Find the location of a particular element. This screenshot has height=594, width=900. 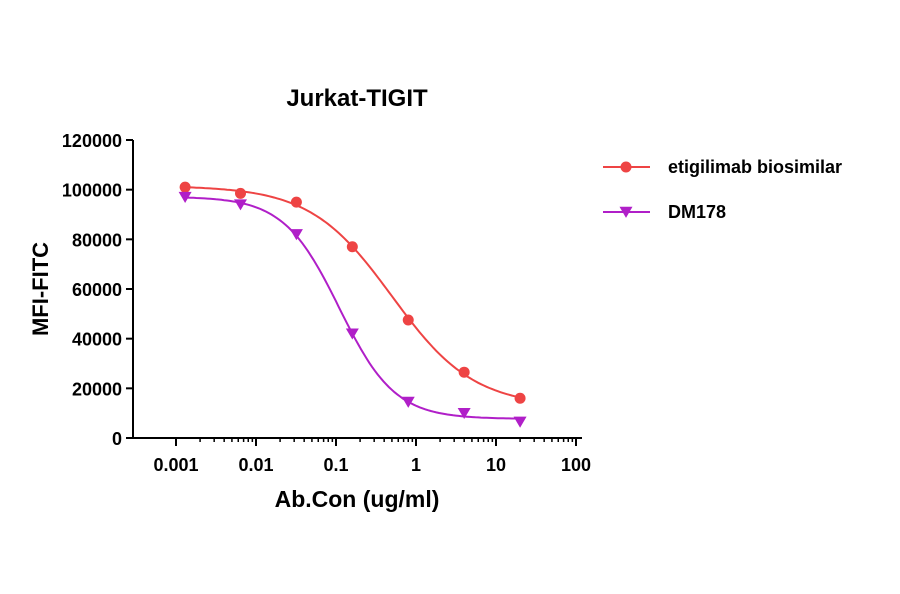

legend-item-1: etigilimab biosimilar is located at coordinates (722, 167).